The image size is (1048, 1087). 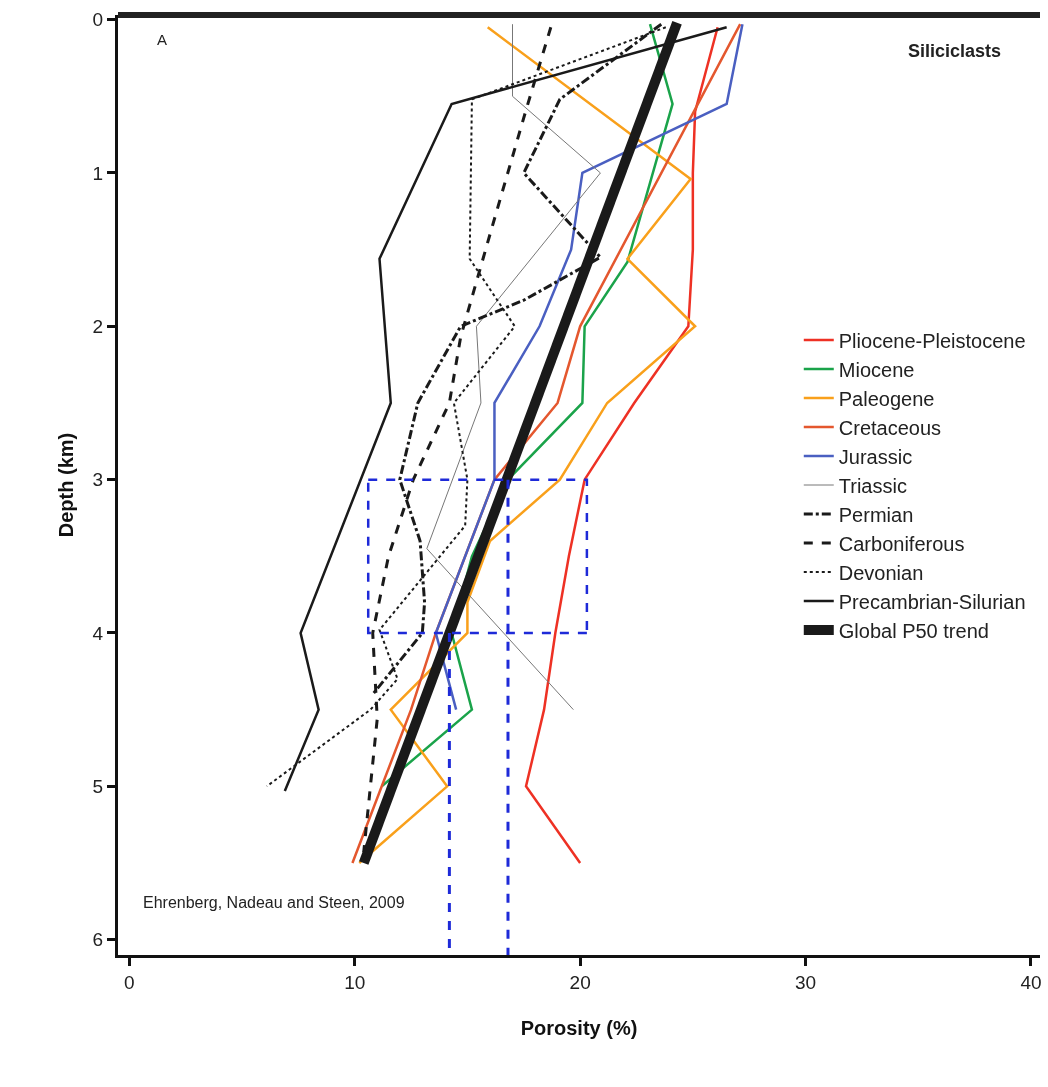 I want to click on y-axis-title: Depth (km), so click(x=66, y=485).